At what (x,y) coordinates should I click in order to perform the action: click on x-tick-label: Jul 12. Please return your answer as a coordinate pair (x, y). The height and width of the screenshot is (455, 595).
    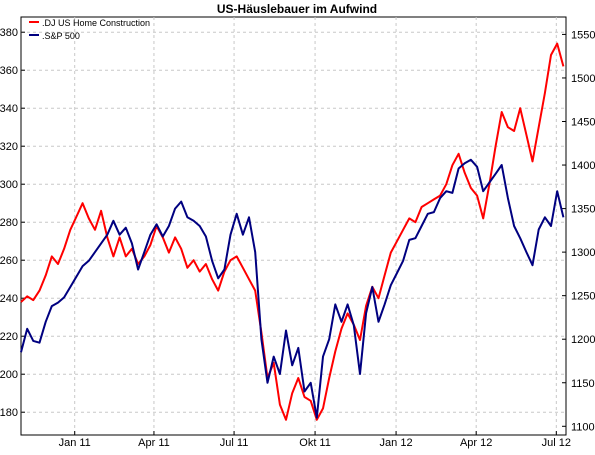
    Looking at the image, I should click on (556, 443).